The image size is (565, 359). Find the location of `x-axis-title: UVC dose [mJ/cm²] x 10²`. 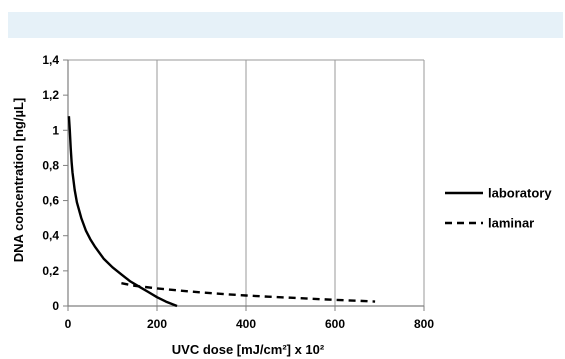

x-axis-title: UVC dose [mJ/cm²] x 10² is located at coordinates (248, 349).